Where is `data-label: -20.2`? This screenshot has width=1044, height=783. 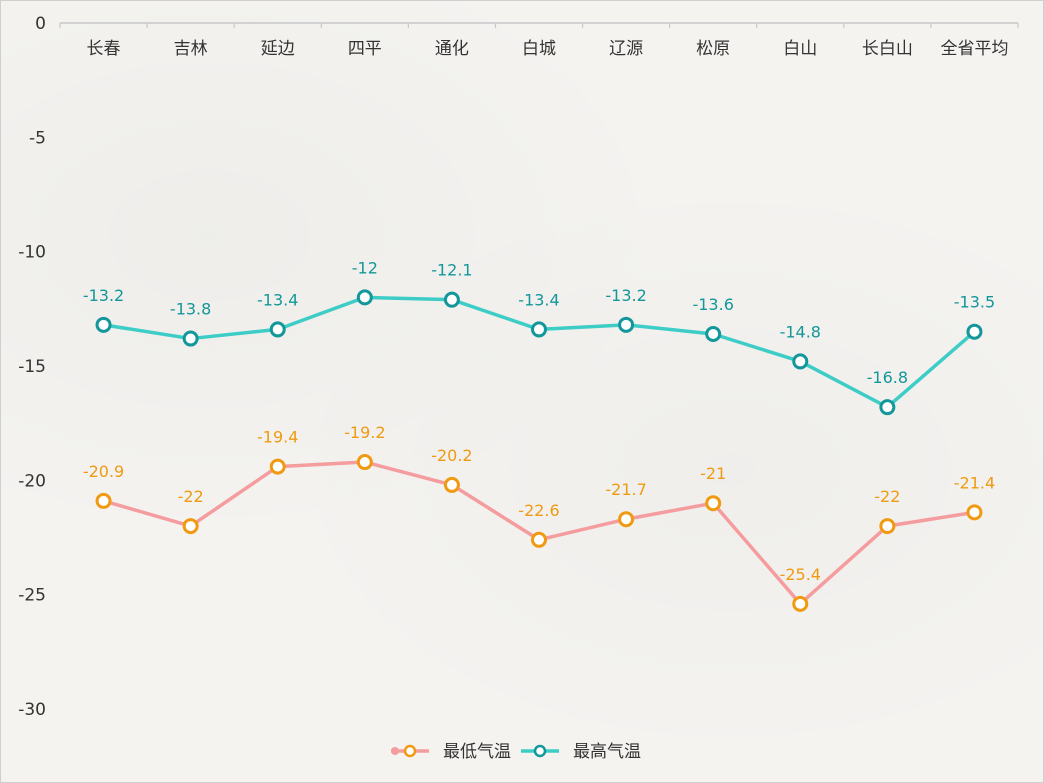 data-label: -20.2 is located at coordinates (451, 455).